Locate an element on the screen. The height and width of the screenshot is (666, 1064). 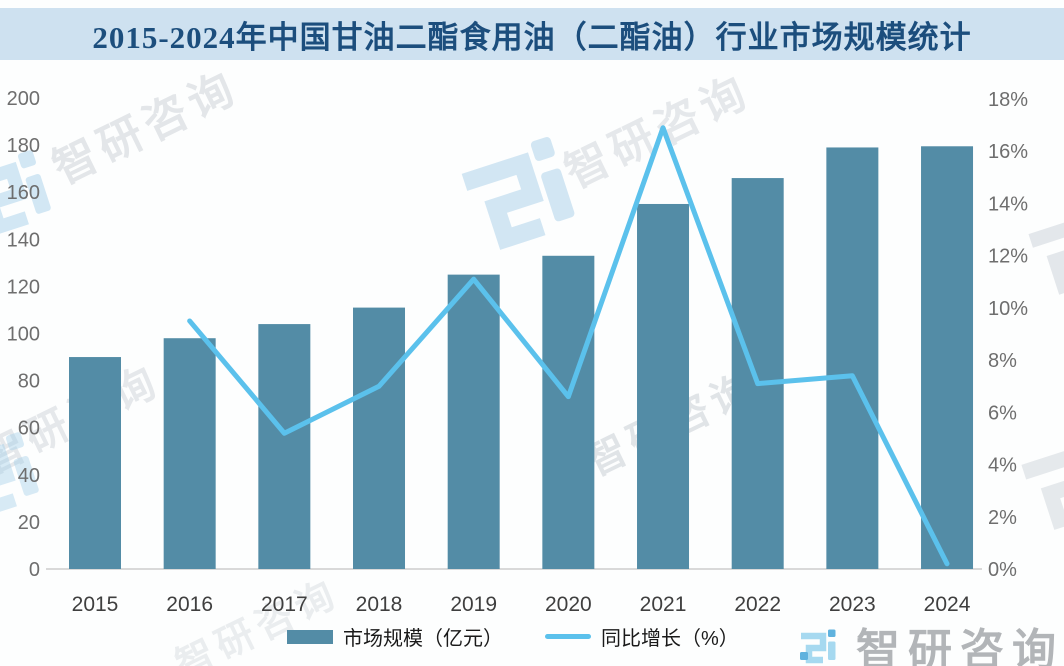
chart-legend: 市场规模（亿元） 同比增长（%） is located at coordinates (513, 636).